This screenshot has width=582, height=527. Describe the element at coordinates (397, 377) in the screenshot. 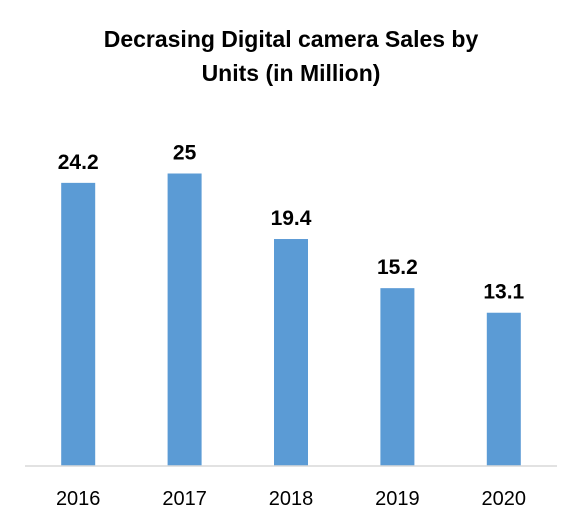

I see `bar-2019` at that location.